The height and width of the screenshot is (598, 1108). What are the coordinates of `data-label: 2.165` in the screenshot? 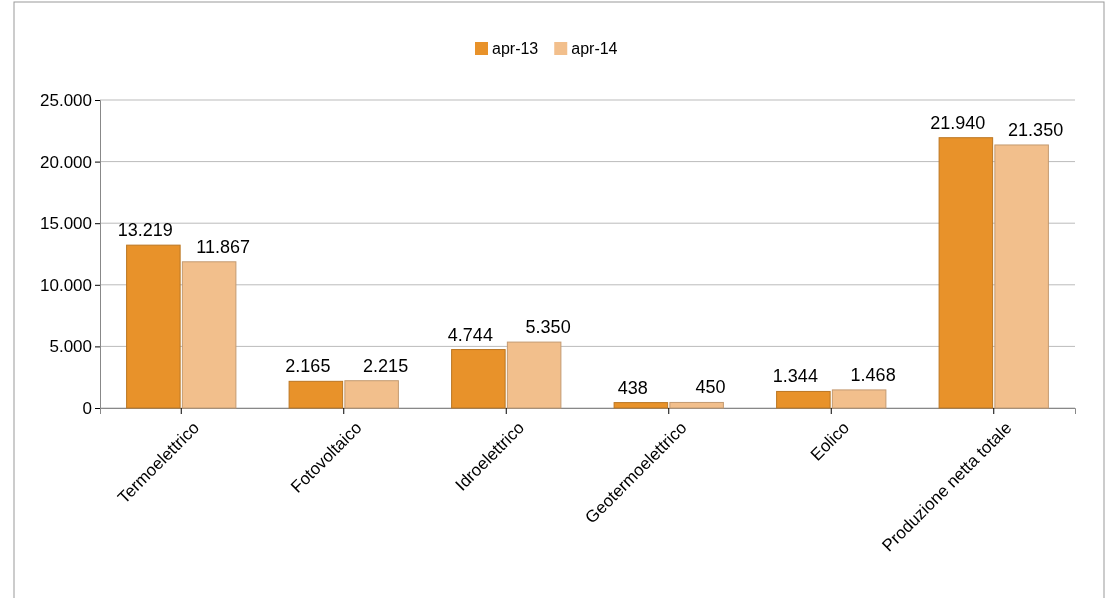 It's located at (308, 366).